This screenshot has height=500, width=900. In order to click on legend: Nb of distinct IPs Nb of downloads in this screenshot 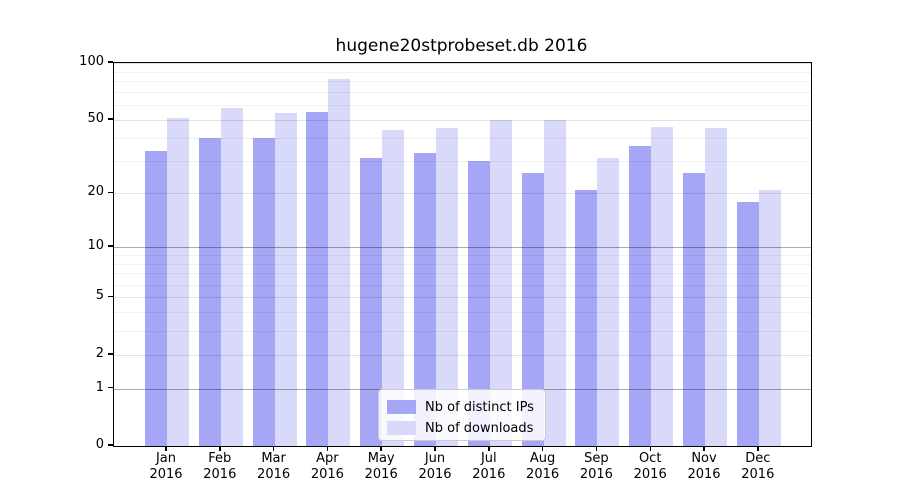, I will do `click(462, 415)`.